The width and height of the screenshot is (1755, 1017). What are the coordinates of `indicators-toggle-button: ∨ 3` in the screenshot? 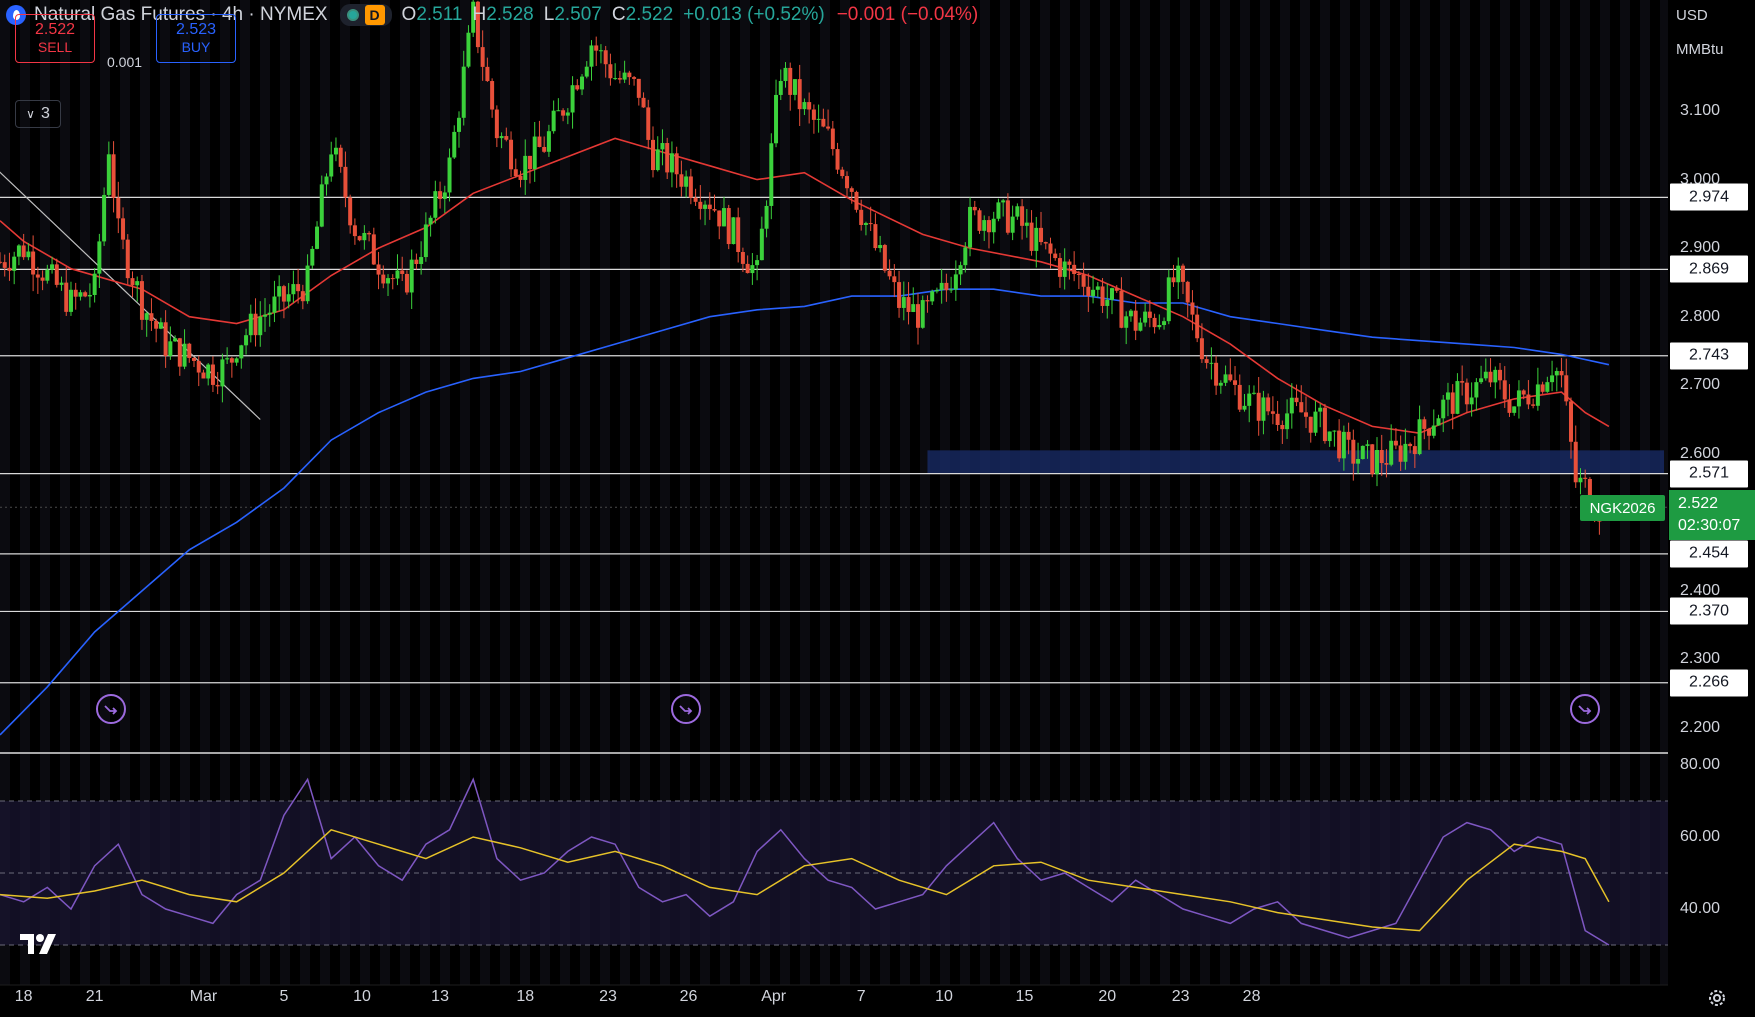 It's located at (38, 114).